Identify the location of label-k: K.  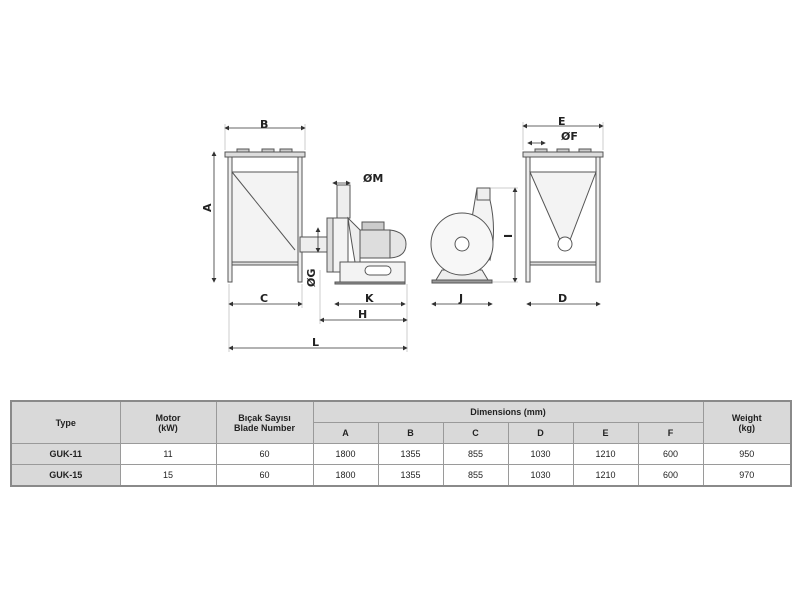
(369, 298).